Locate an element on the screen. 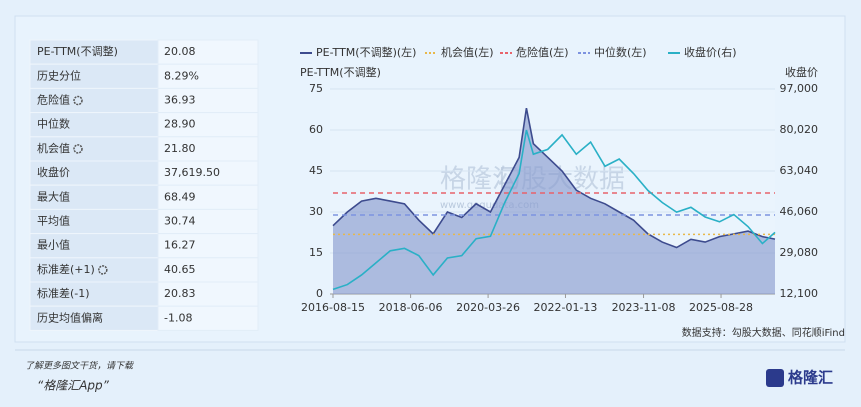 This screenshot has width=861, height=407. row-value: 20.08 is located at coordinates (180, 51).